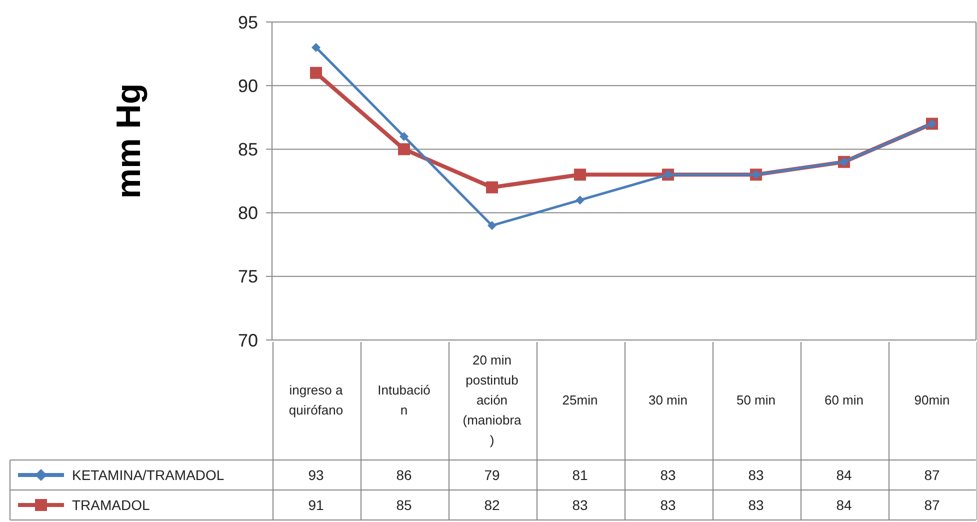  Describe the element at coordinates (404, 474) in the screenshot. I see `data-label: 86` at that location.